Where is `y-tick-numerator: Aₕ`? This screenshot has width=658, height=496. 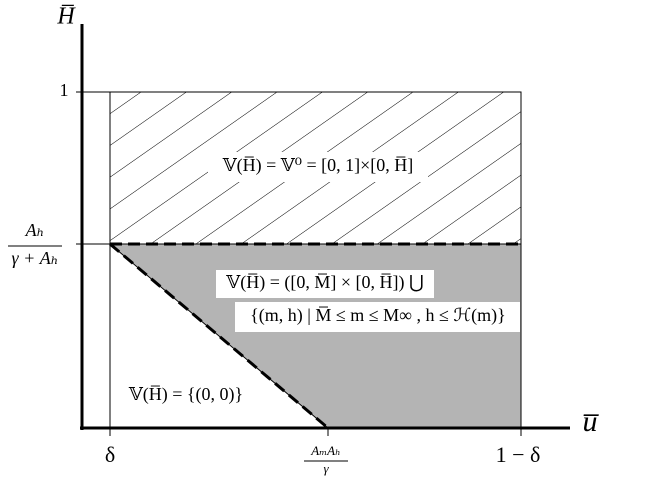
y-tick-numerator: Aₕ is located at coordinates (35, 230).